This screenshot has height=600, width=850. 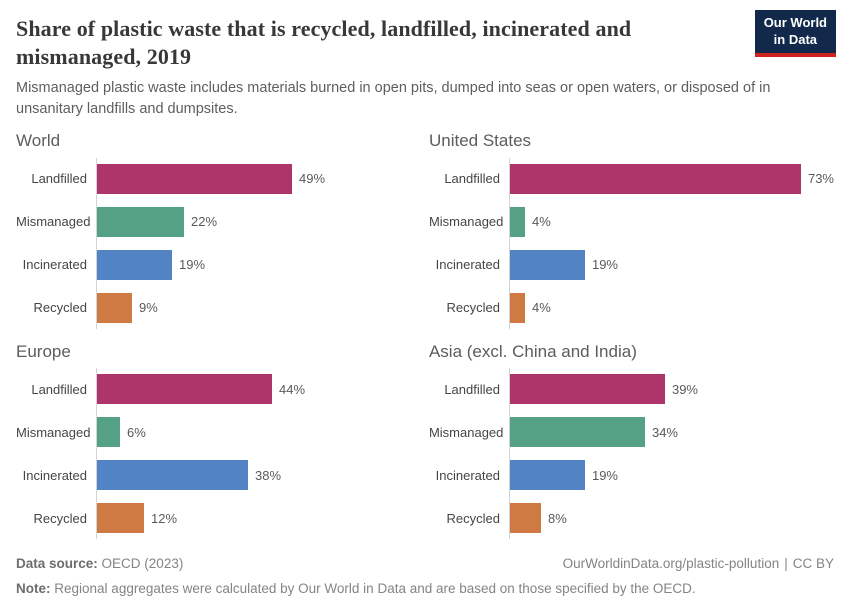 What do you see at coordinates (33, 588) in the screenshot?
I see `note-label: Note:` at bounding box center [33, 588].